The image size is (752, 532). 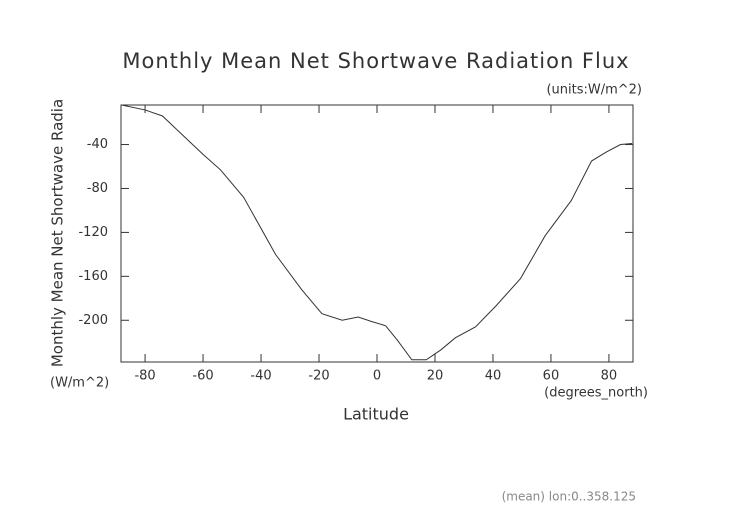 I want to click on x-axis-label: Latitude, so click(x=376, y=414).